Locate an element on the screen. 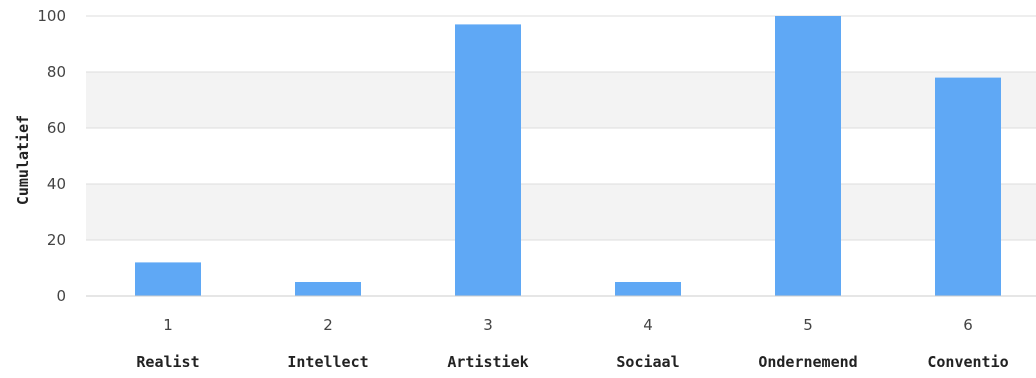  category-label: Intellect is located at coordinates (327, 362).